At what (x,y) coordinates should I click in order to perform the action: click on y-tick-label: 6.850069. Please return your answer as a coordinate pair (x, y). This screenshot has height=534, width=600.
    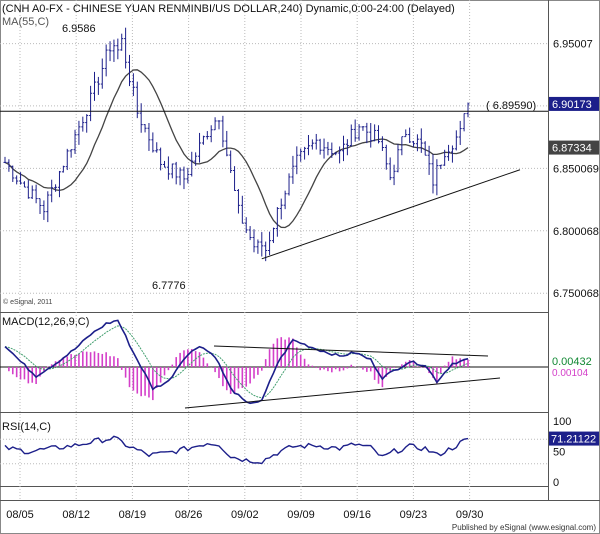
    Looking at the image, I should click on (576, 169).